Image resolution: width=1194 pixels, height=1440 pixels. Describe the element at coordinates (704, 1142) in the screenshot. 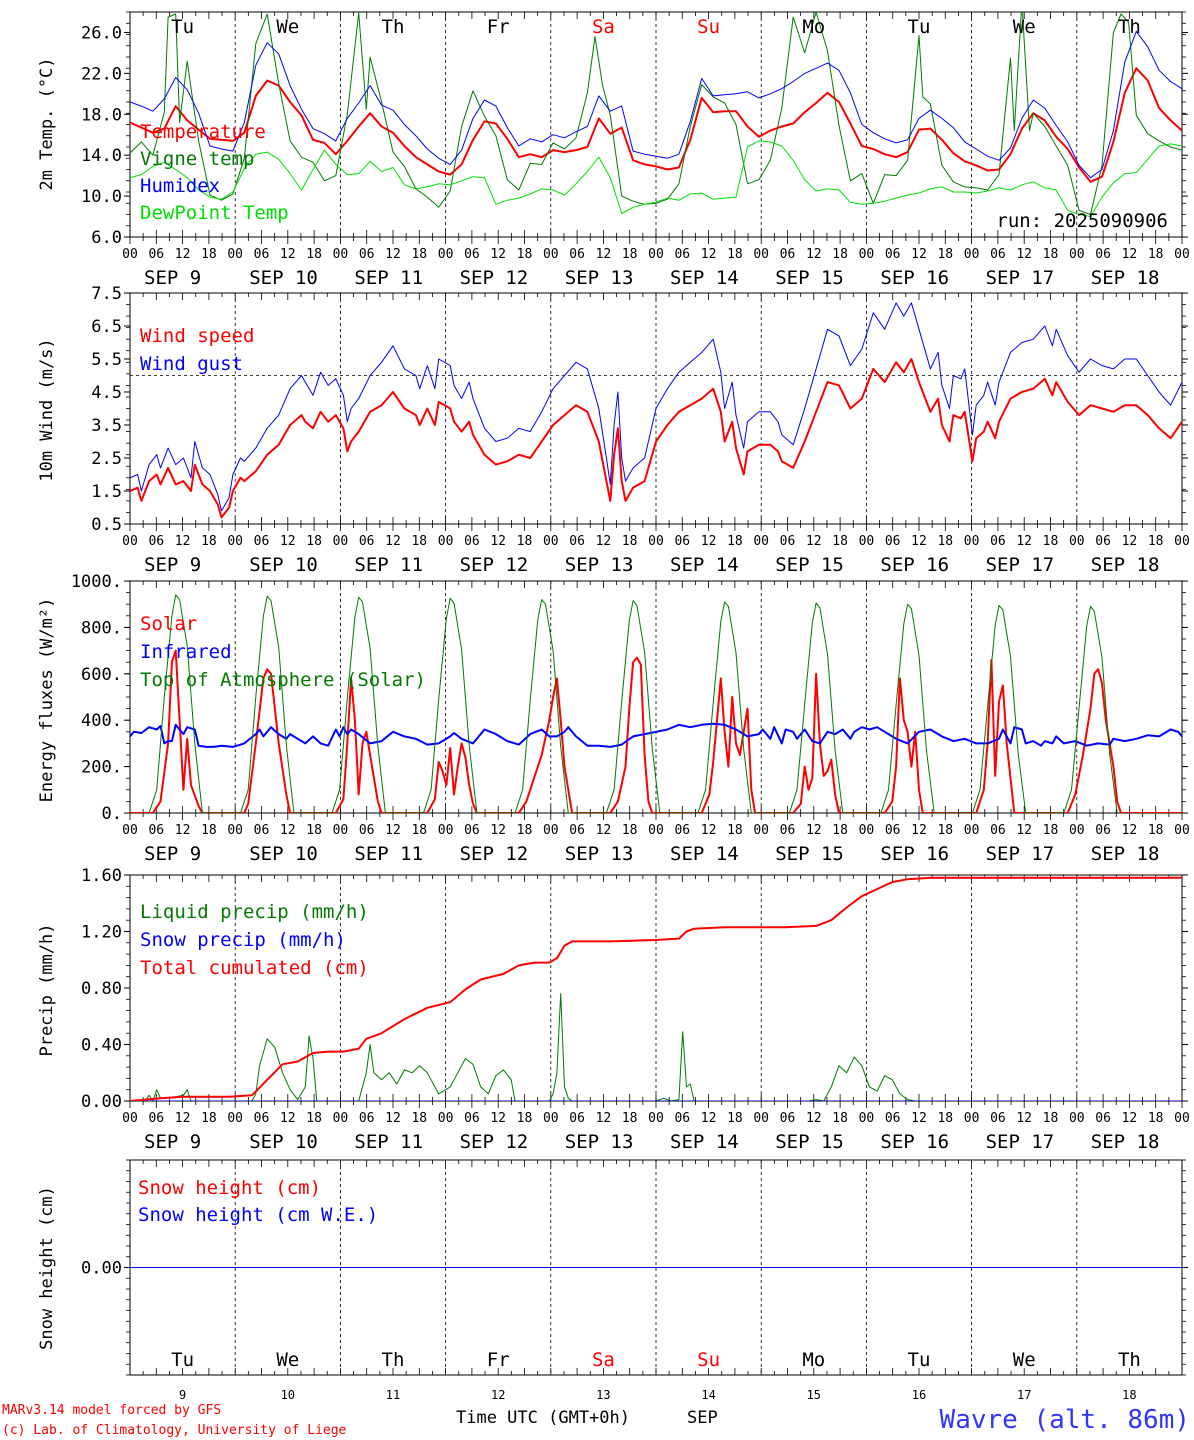

I see `date-label: SEP 14` at that location.